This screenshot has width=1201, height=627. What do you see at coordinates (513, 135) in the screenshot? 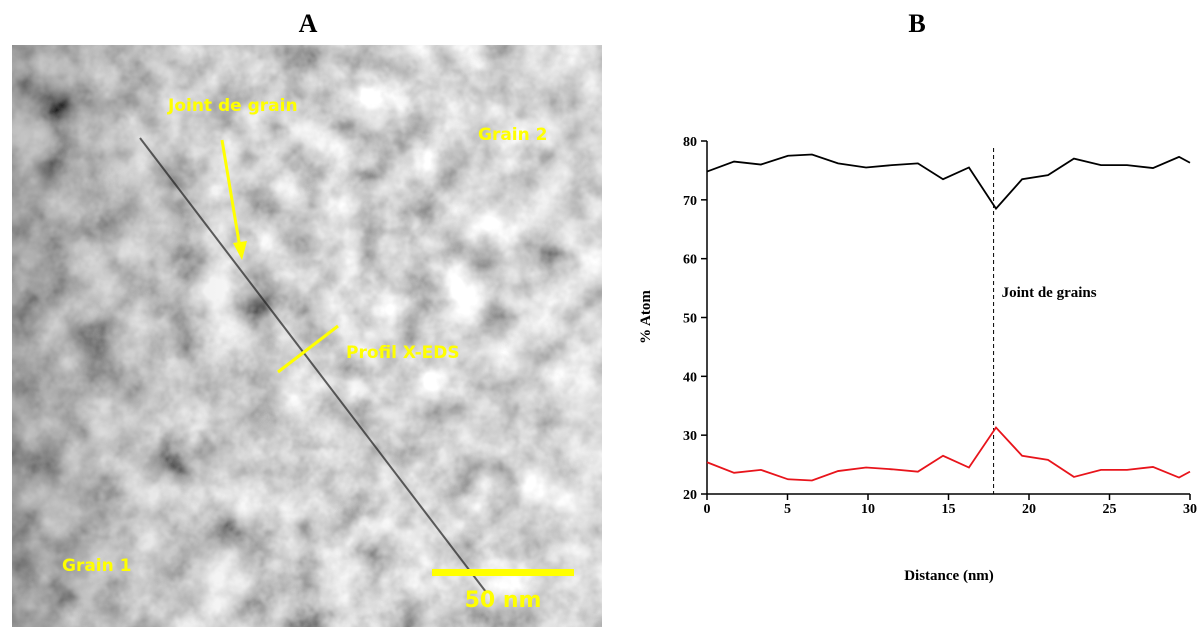
I see `image-label: Grain 2` at bounding box center [513, 135].